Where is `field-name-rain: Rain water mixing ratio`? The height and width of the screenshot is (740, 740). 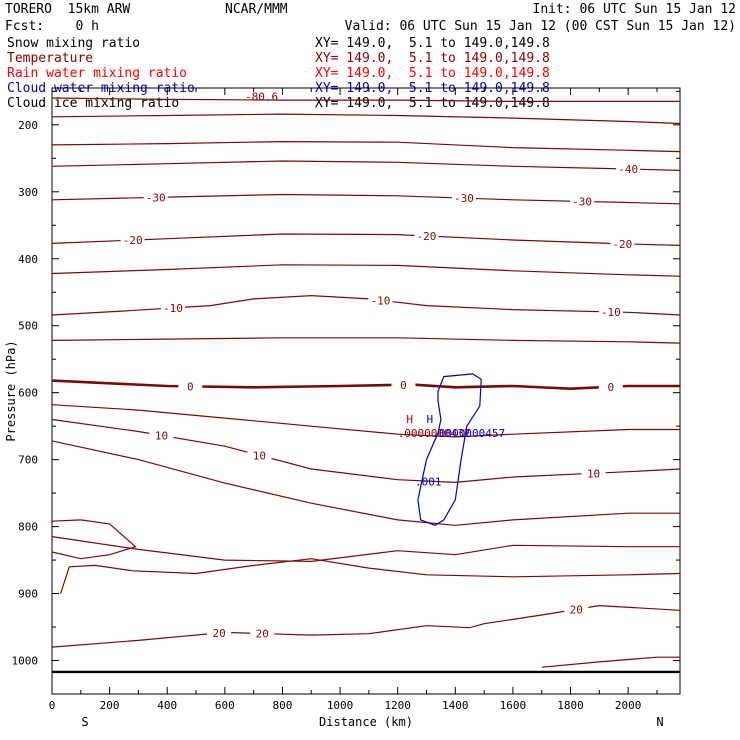
field-name-rain: Rain water mixing ratio is located at coordinates (97, 73).